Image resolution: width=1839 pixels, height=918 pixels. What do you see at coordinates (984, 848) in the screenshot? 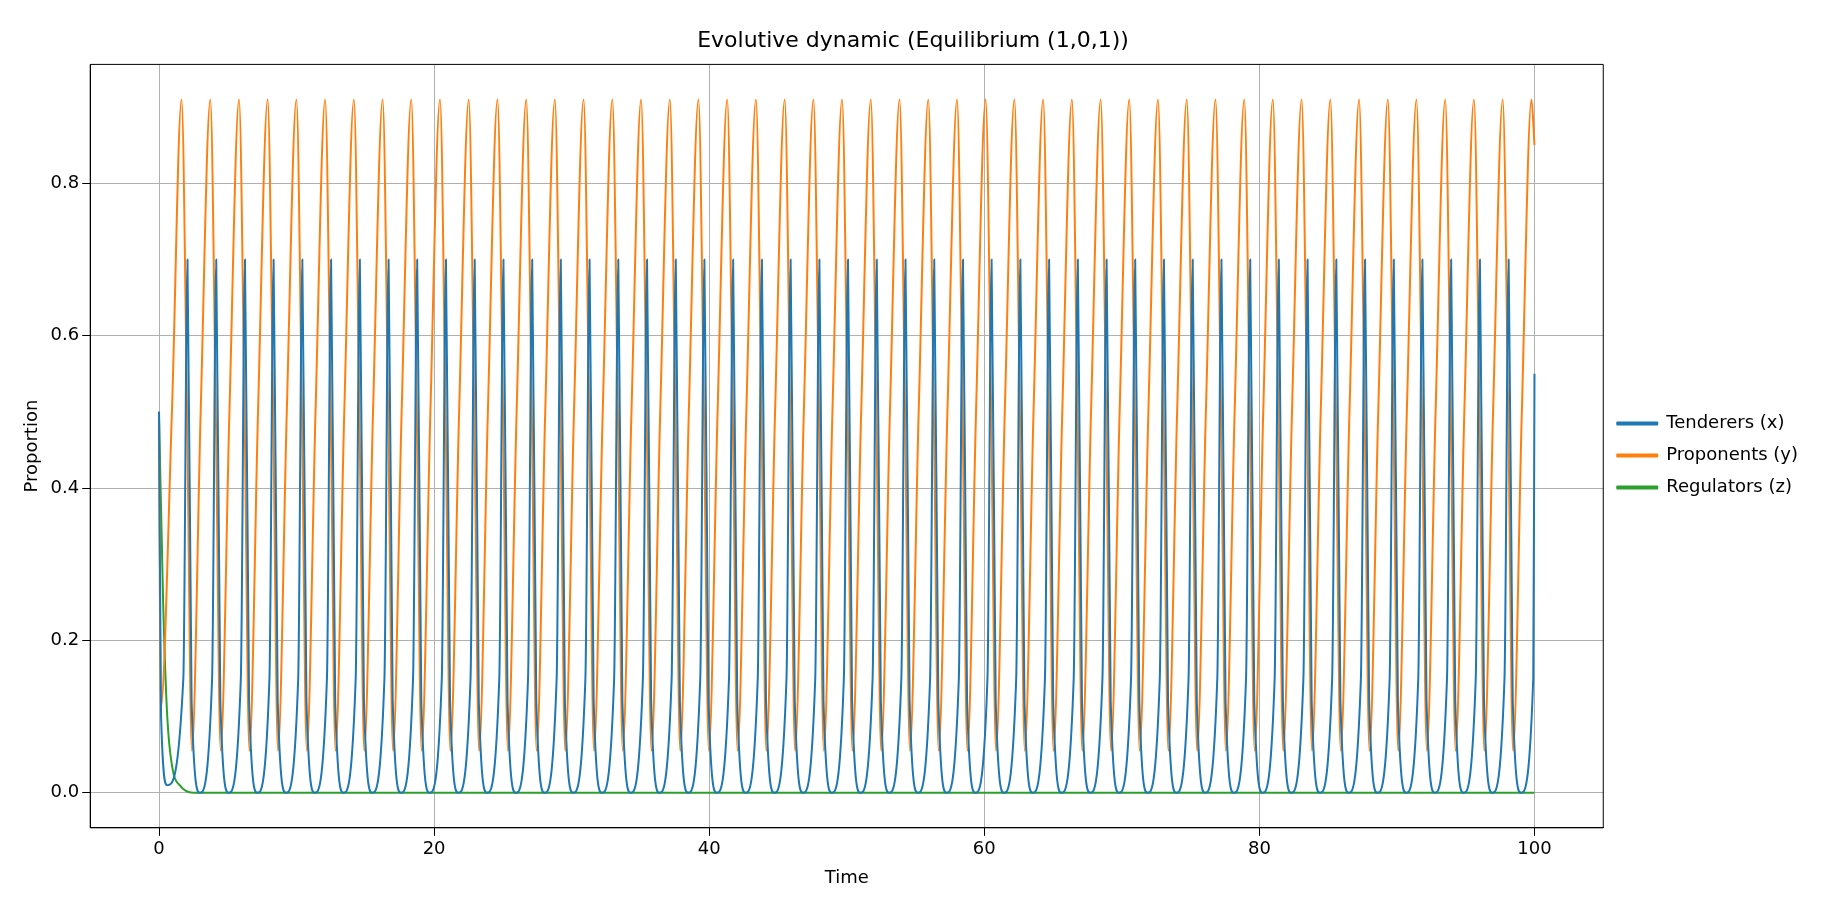
I see `x-tick-label: 60` at bounding box center [984, 848].